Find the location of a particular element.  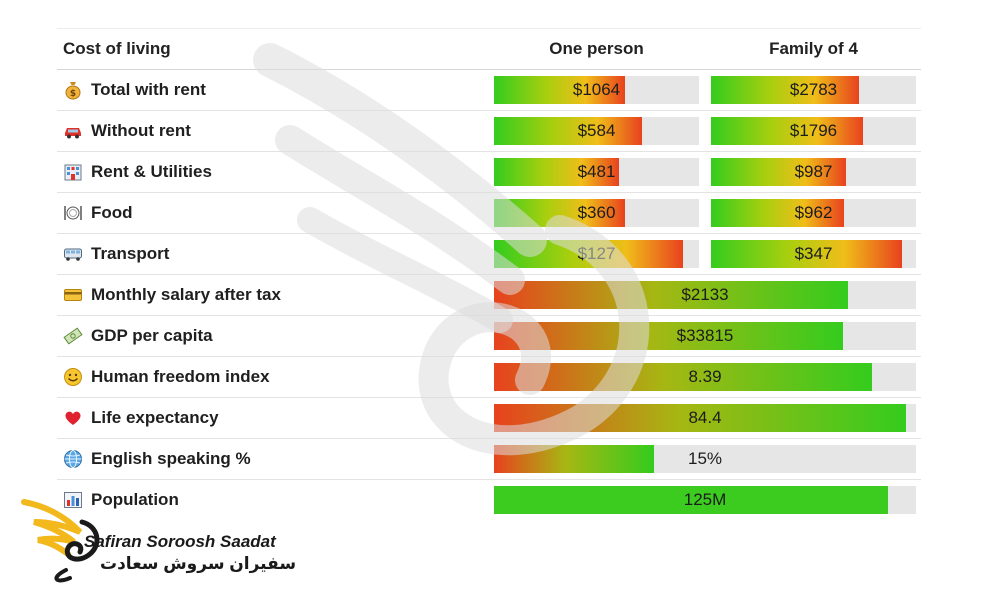

row-monthly-salary: Monthly salary after tax $2133 is located at coordinates (489, 295).